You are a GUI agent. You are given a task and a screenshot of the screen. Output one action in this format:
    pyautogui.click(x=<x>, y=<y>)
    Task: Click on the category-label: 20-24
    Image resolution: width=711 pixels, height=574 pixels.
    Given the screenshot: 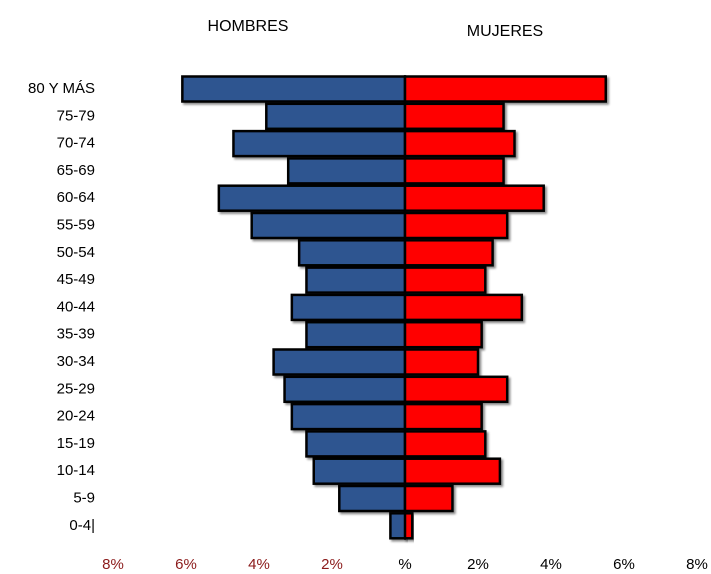 What is the action you would take?
    pyautogui.click(x=76, y=416)
    